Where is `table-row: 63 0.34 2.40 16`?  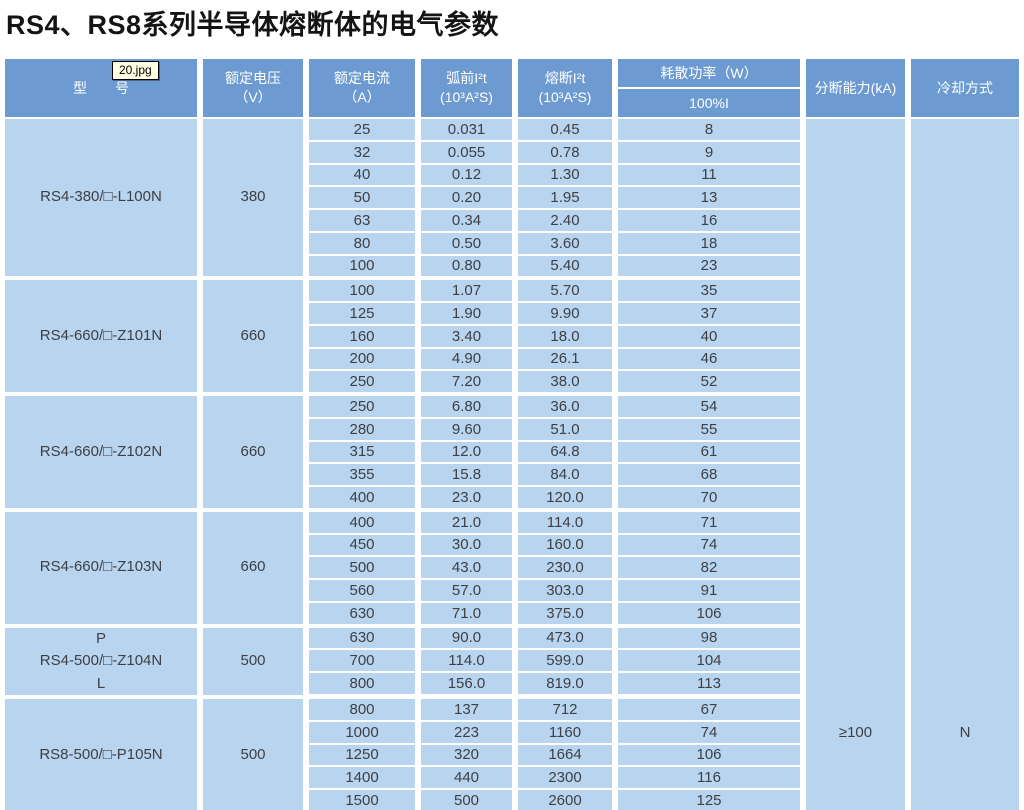
table-row: 63 0.34 2.40 16 is located at coordinates (554, 220).